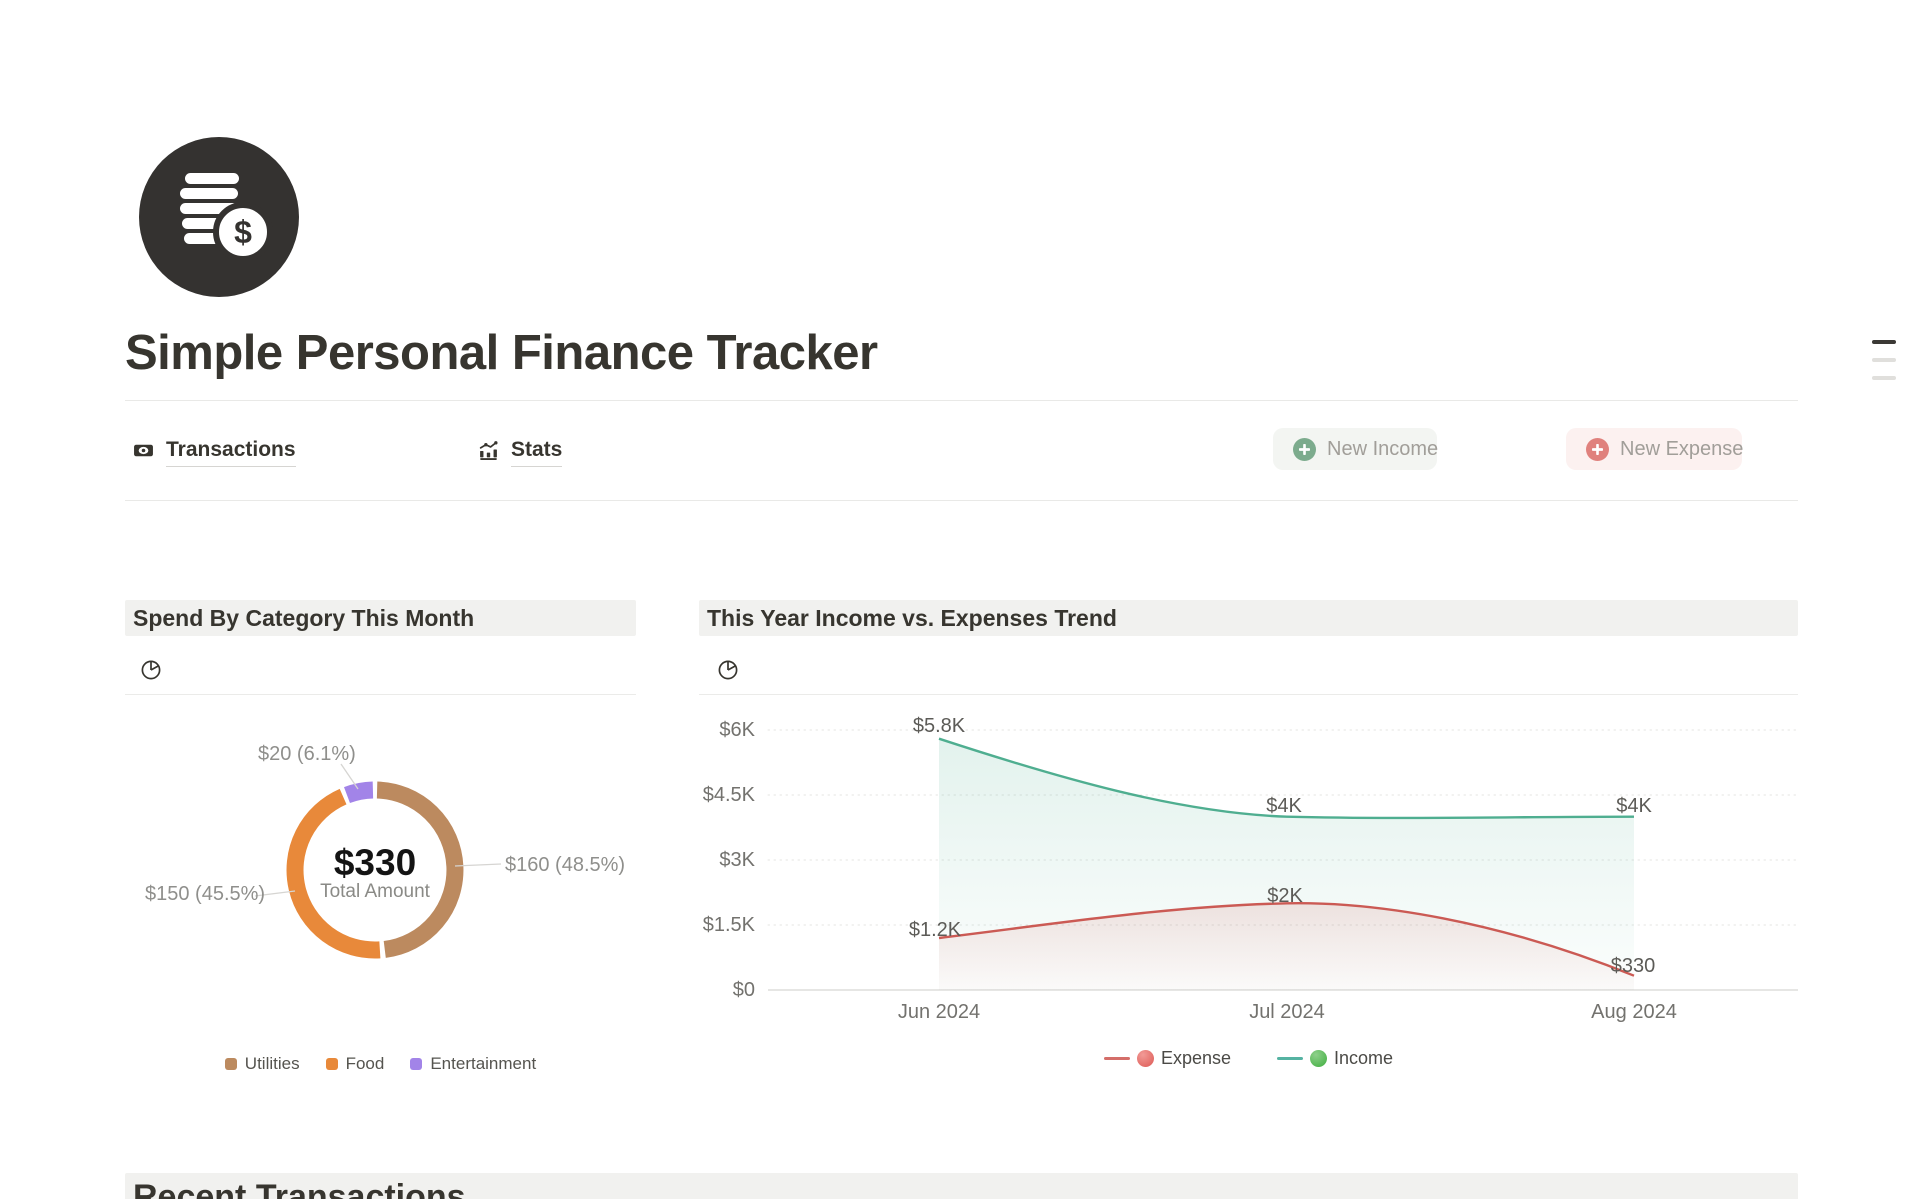  What do you see at coordinates (1364, 1058) in the screenshot?
I see `legend-label: Income` at bounding box center [1364, 1058].